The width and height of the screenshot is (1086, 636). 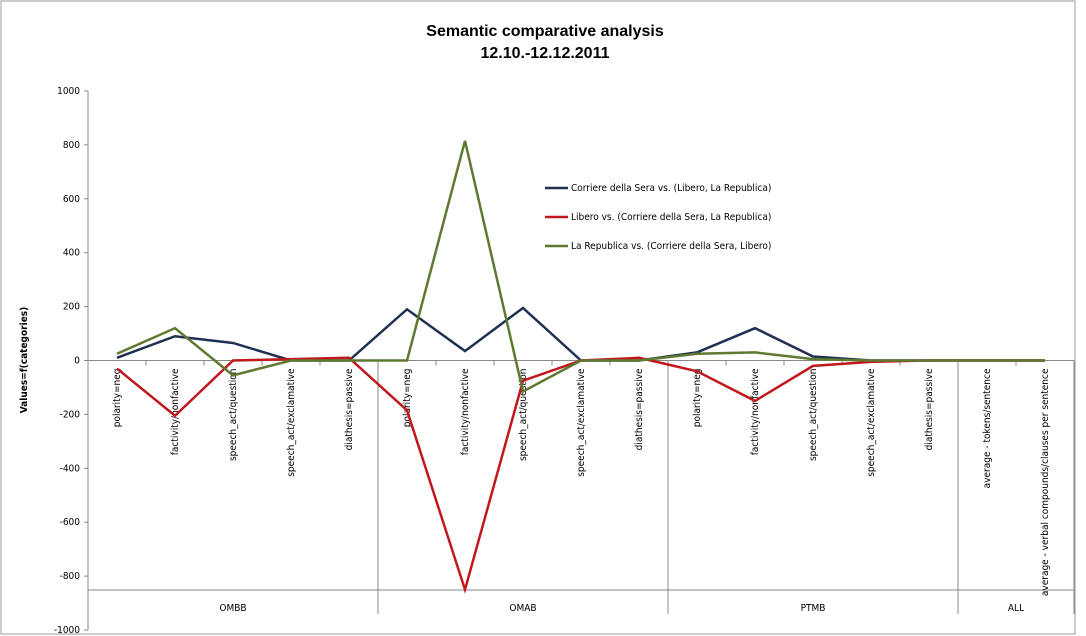 What do you see at coordinates (545, 31) in the screenshot?
I see `chart-title: Semantic comparative analysis` at bounding box center [545, 31].